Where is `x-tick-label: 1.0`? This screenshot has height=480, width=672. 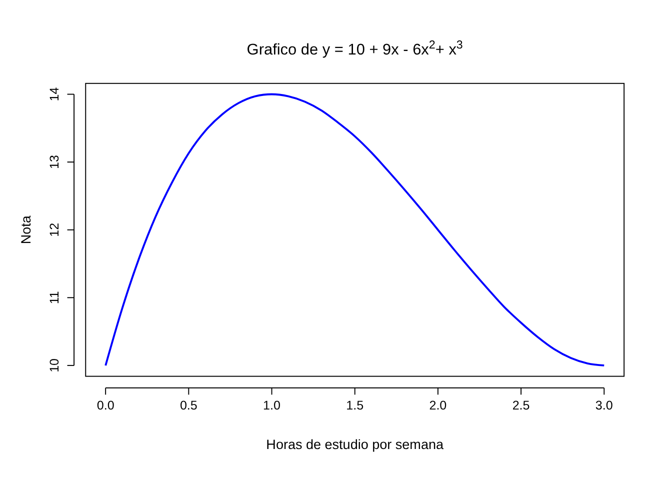
x-tick-label: 1.0 is located at coordinates (271, 405).